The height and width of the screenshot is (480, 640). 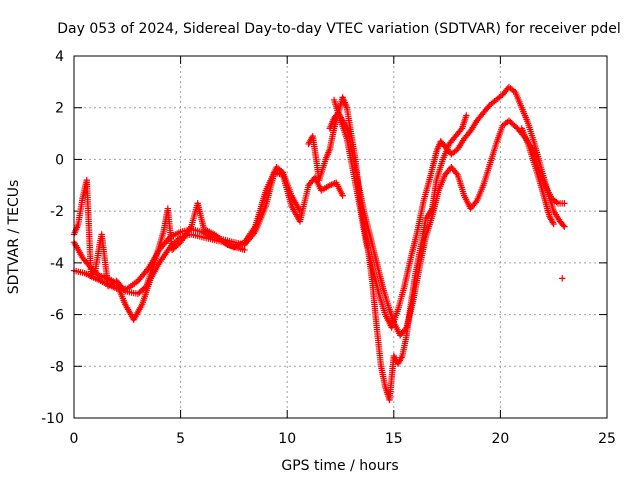 What do you see at coordinates (59, 109) in the screenshot?
I see `y-tick-label: 2` at bounding box center [59, 109].